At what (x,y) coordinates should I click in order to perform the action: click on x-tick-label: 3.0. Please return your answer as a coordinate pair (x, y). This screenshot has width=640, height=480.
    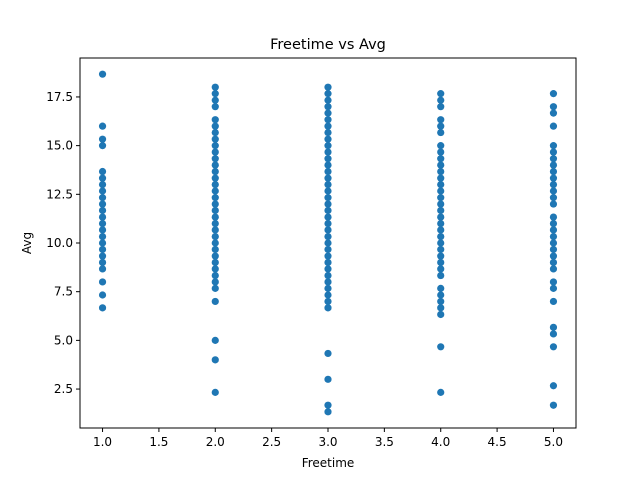
    Looking at the image, I should click on (327, 442).